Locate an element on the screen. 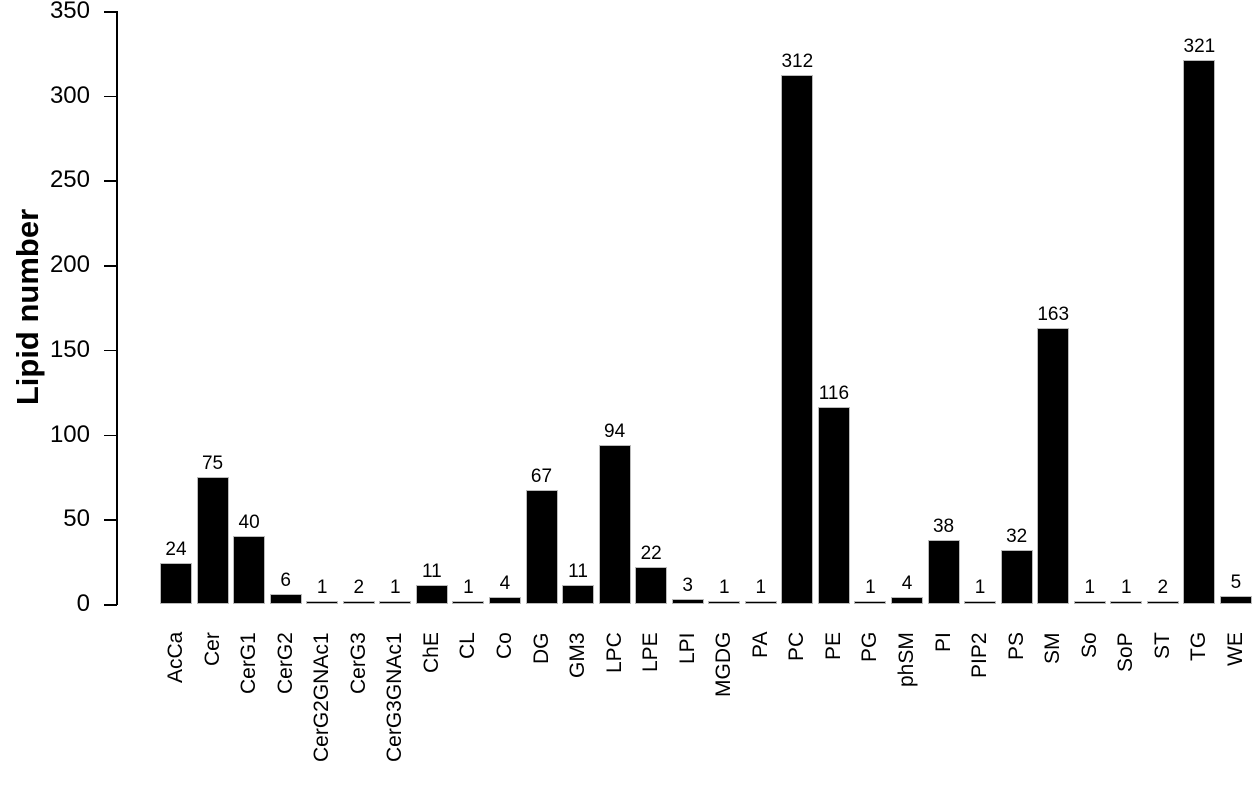  bar-PA is located at coordinates (760, 602).